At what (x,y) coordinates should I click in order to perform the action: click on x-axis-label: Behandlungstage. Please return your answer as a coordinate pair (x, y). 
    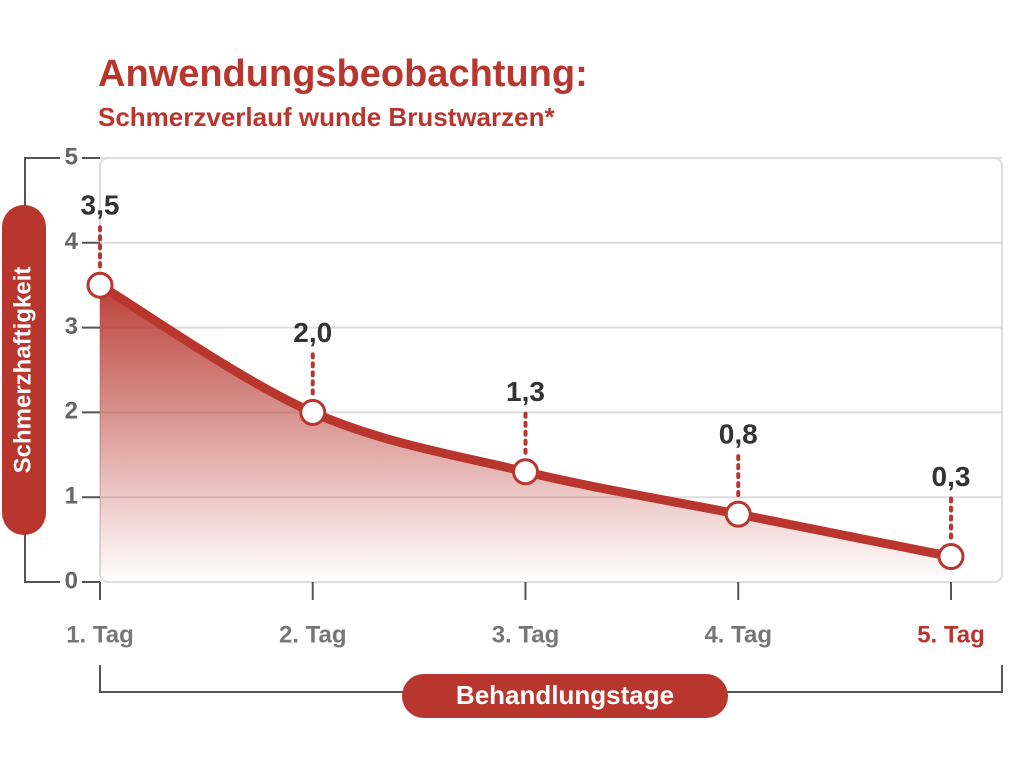
    Looking at the image, I should click on (565, 695).